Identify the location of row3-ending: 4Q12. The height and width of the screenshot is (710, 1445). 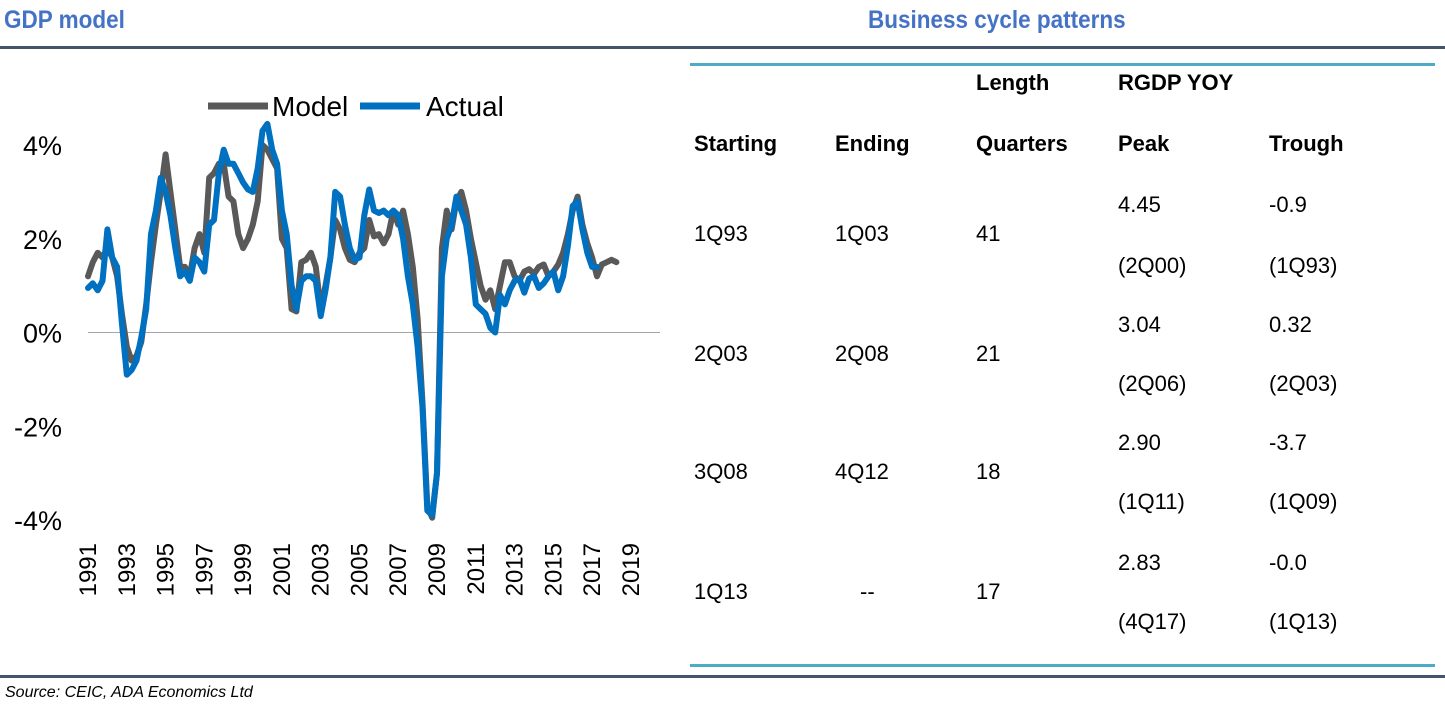
(862, 471).